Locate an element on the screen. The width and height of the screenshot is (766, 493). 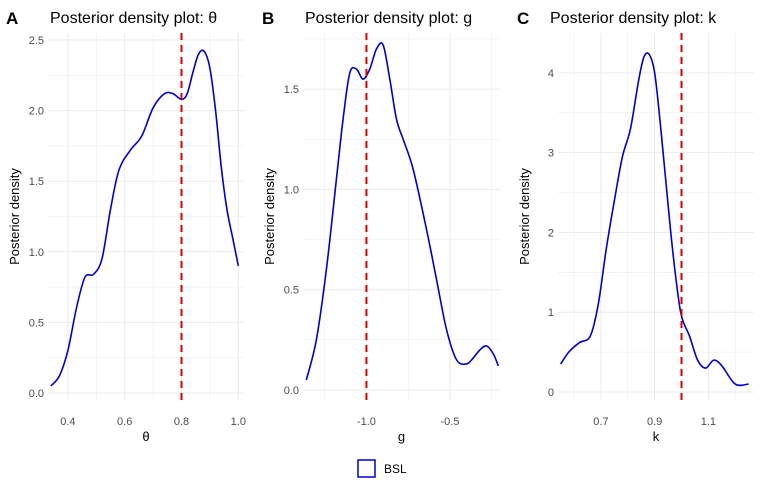
x-tick-label: 0.6 is located at coordinates (124, 422).